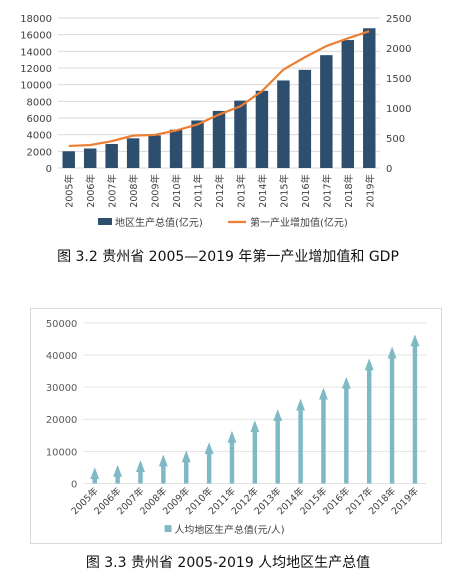  What do you see at coordinates (199, 191) in the screenshot?
I see `x-tick-label: 2011年` at bounding box center [199, 191].